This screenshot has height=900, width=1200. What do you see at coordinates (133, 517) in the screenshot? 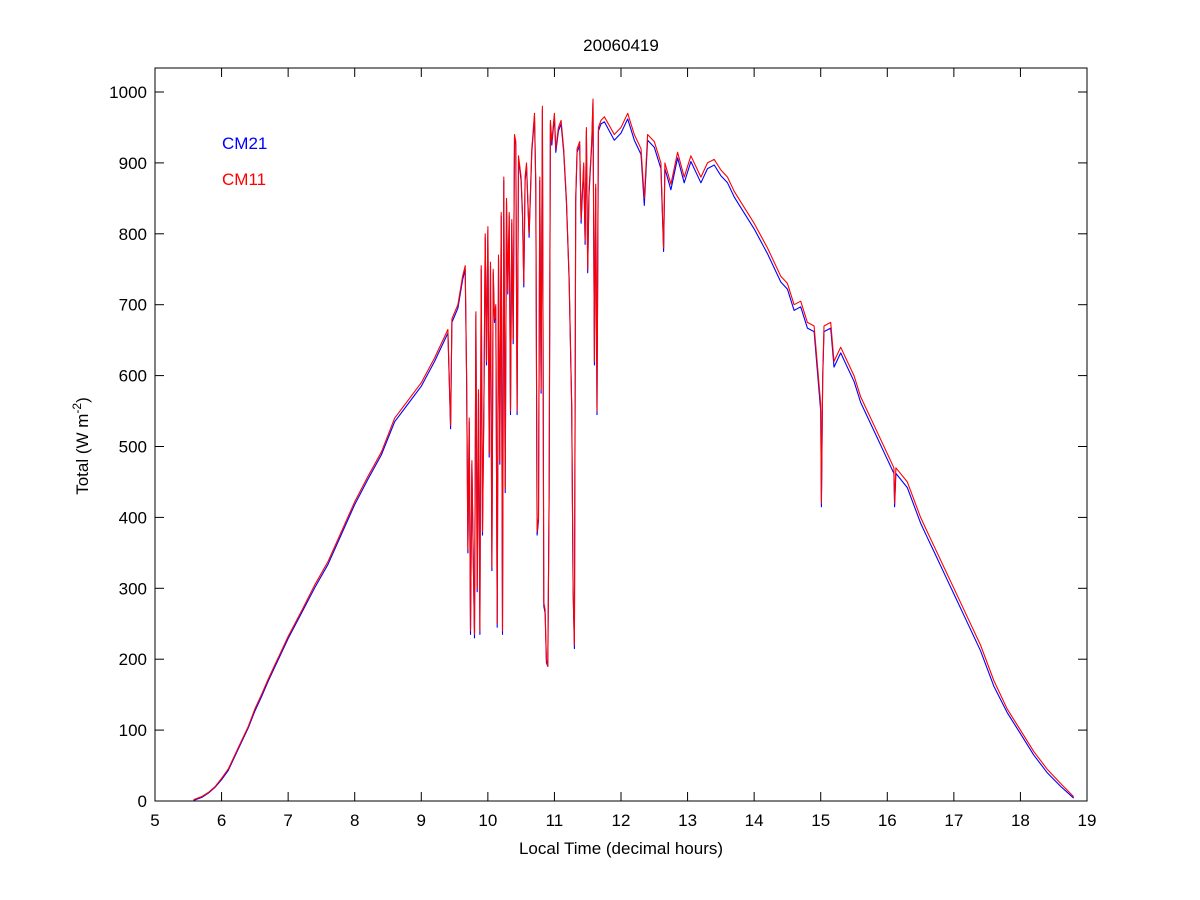
I see `y-tick-label: 400` at bounding box center [133, 517].